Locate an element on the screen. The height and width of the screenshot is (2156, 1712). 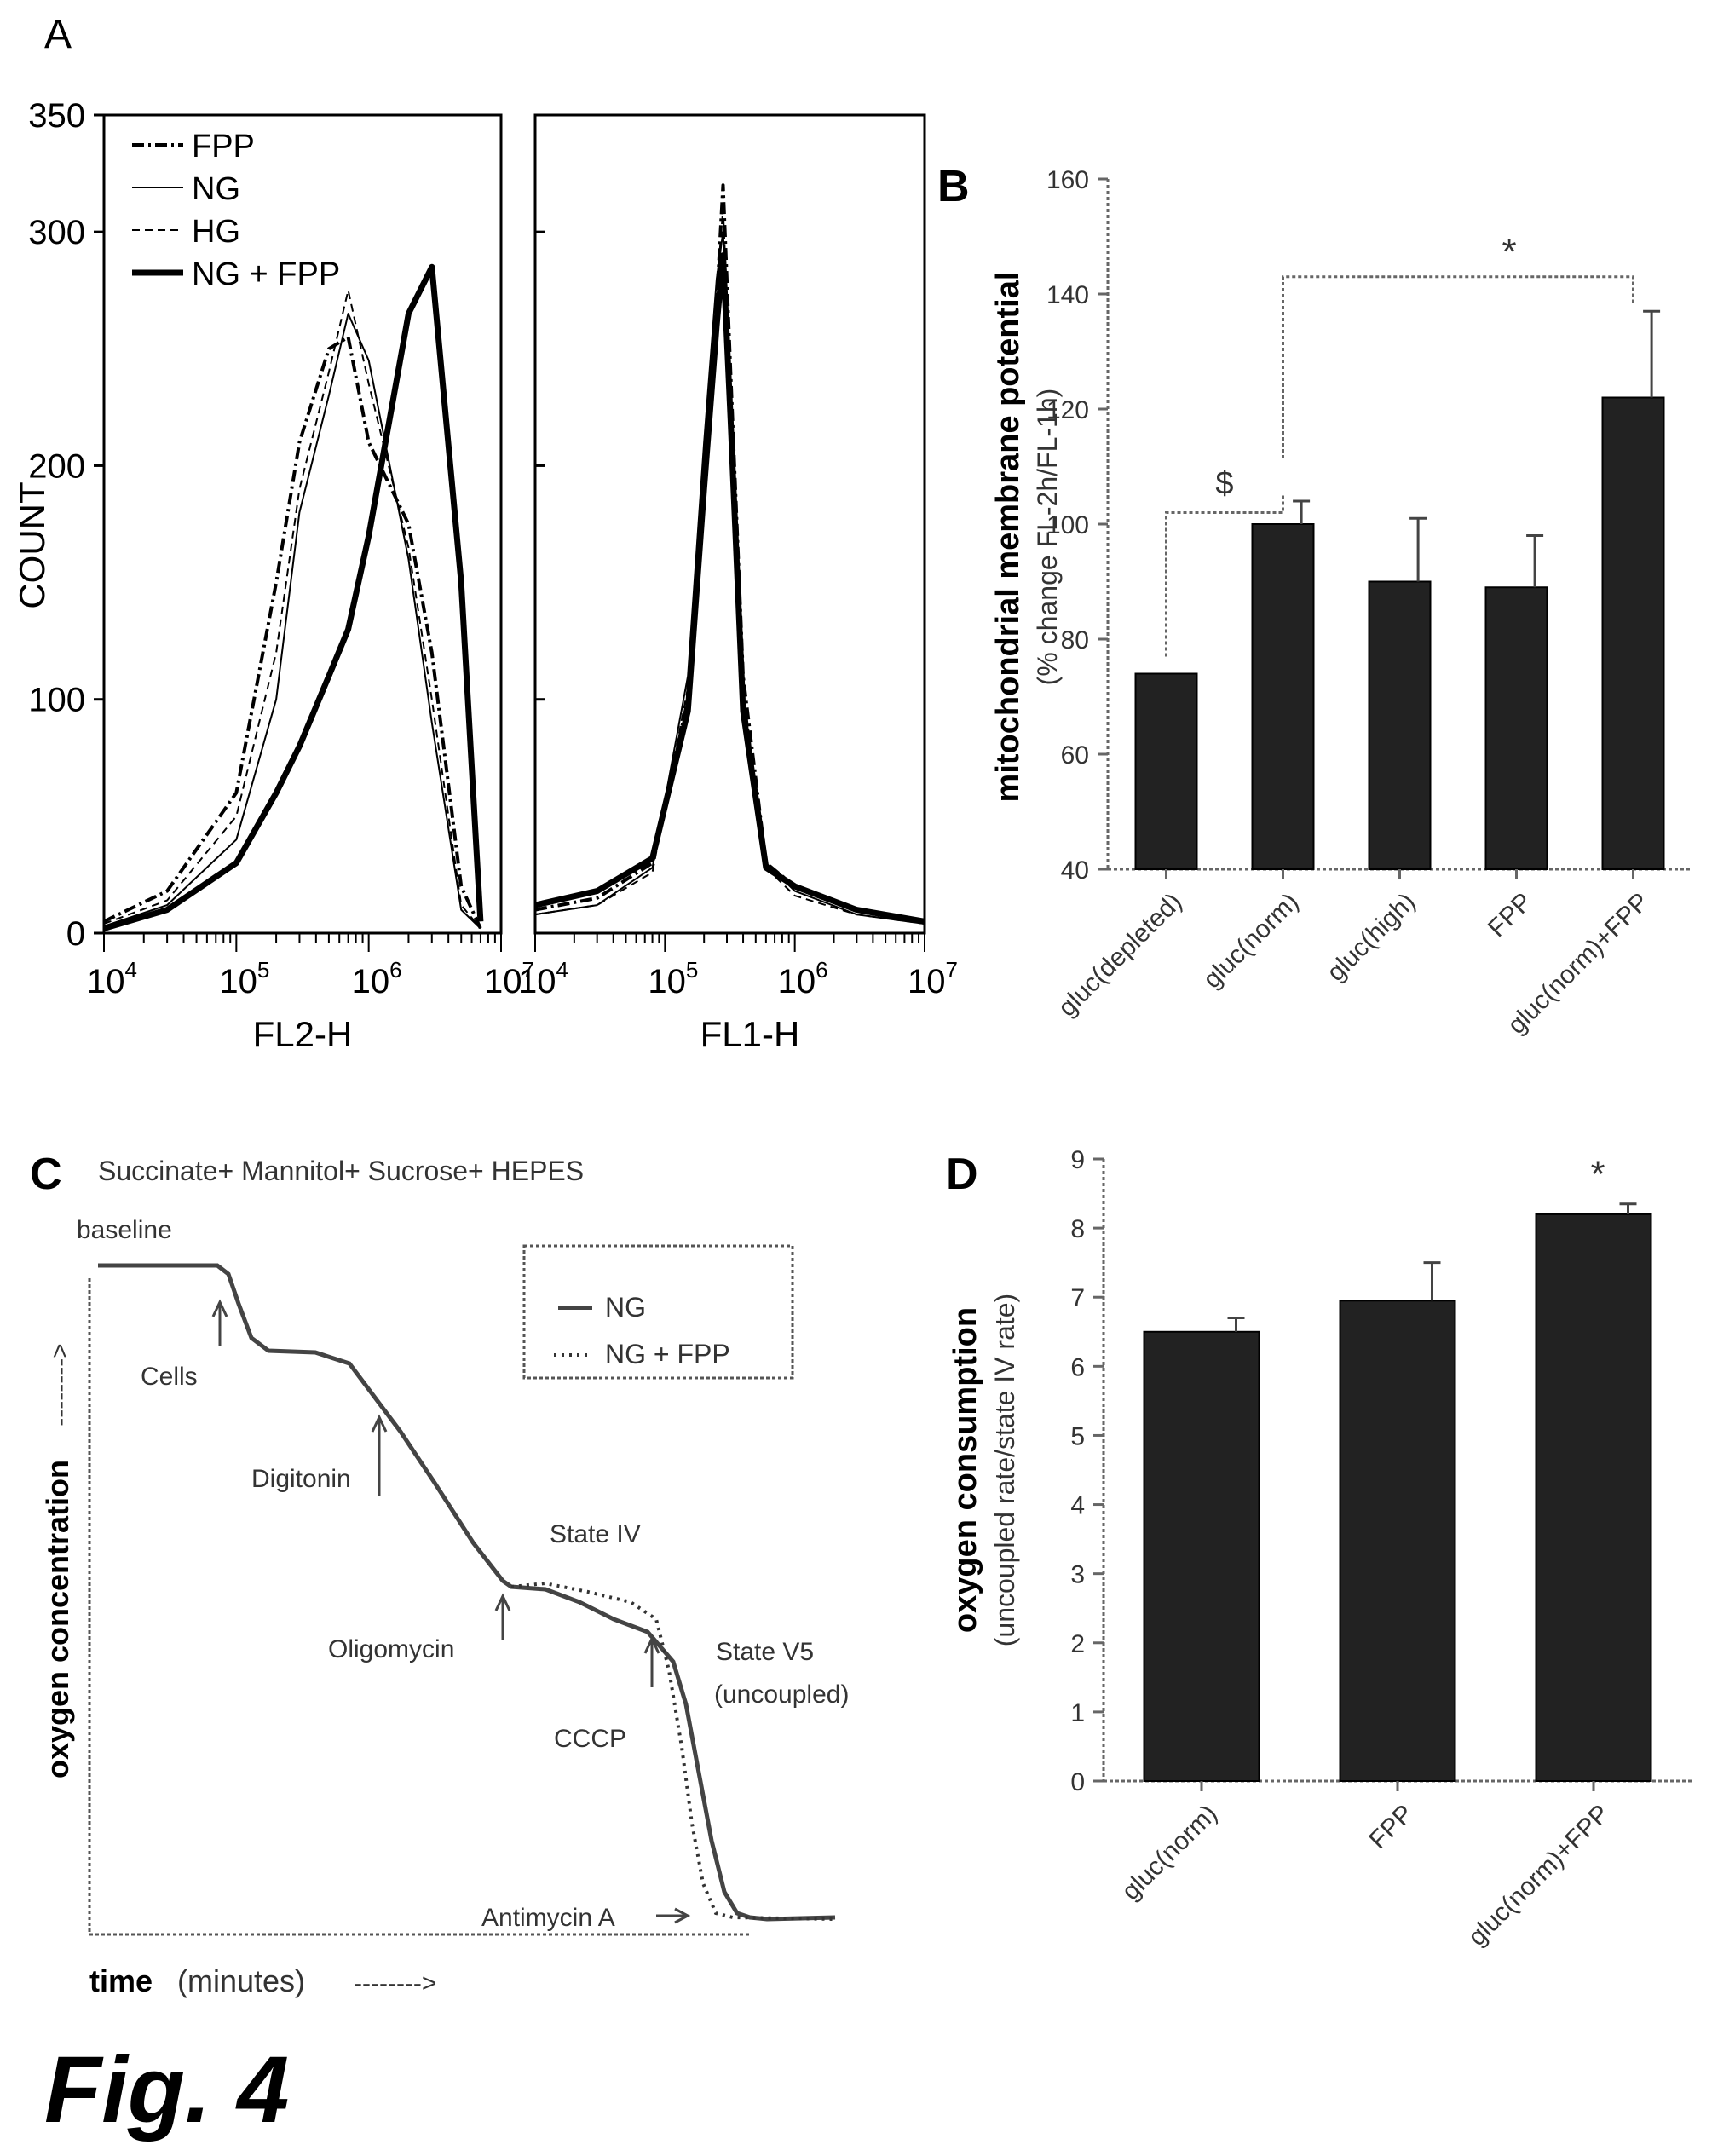
panel-b-y-tick-label: 160 is located at coordinates (1067, 180).